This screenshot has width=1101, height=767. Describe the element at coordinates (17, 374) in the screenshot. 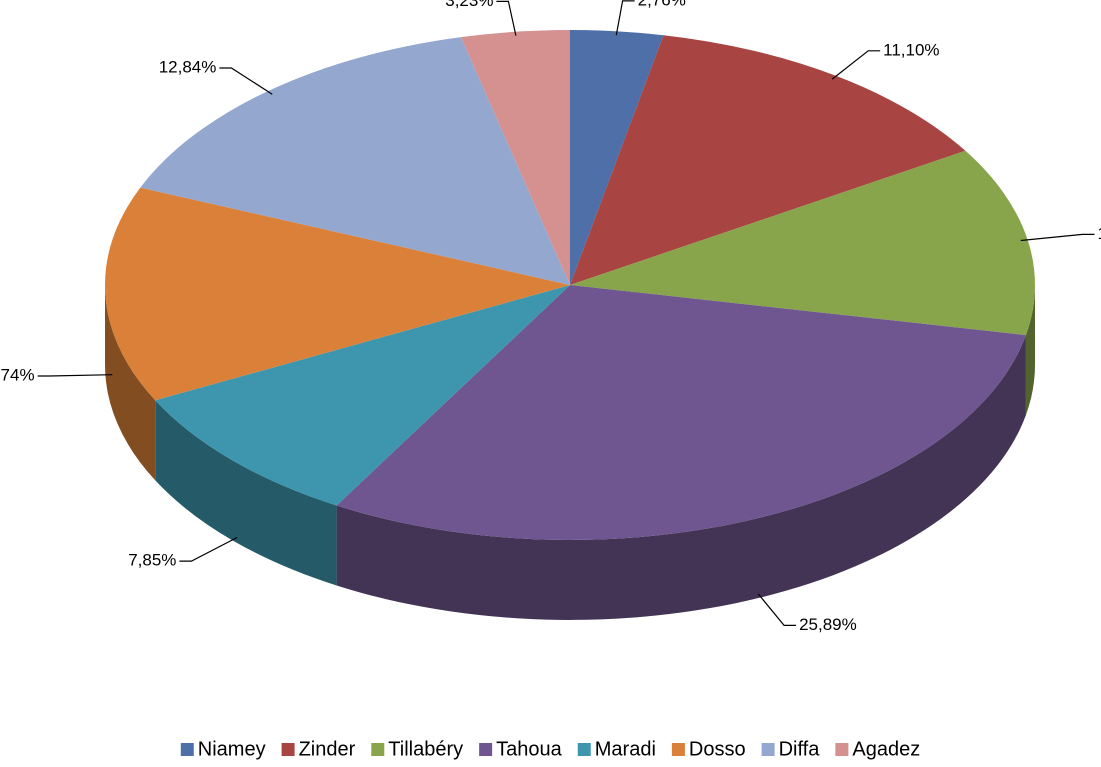

I see `data-label: 11,74%` at that location.